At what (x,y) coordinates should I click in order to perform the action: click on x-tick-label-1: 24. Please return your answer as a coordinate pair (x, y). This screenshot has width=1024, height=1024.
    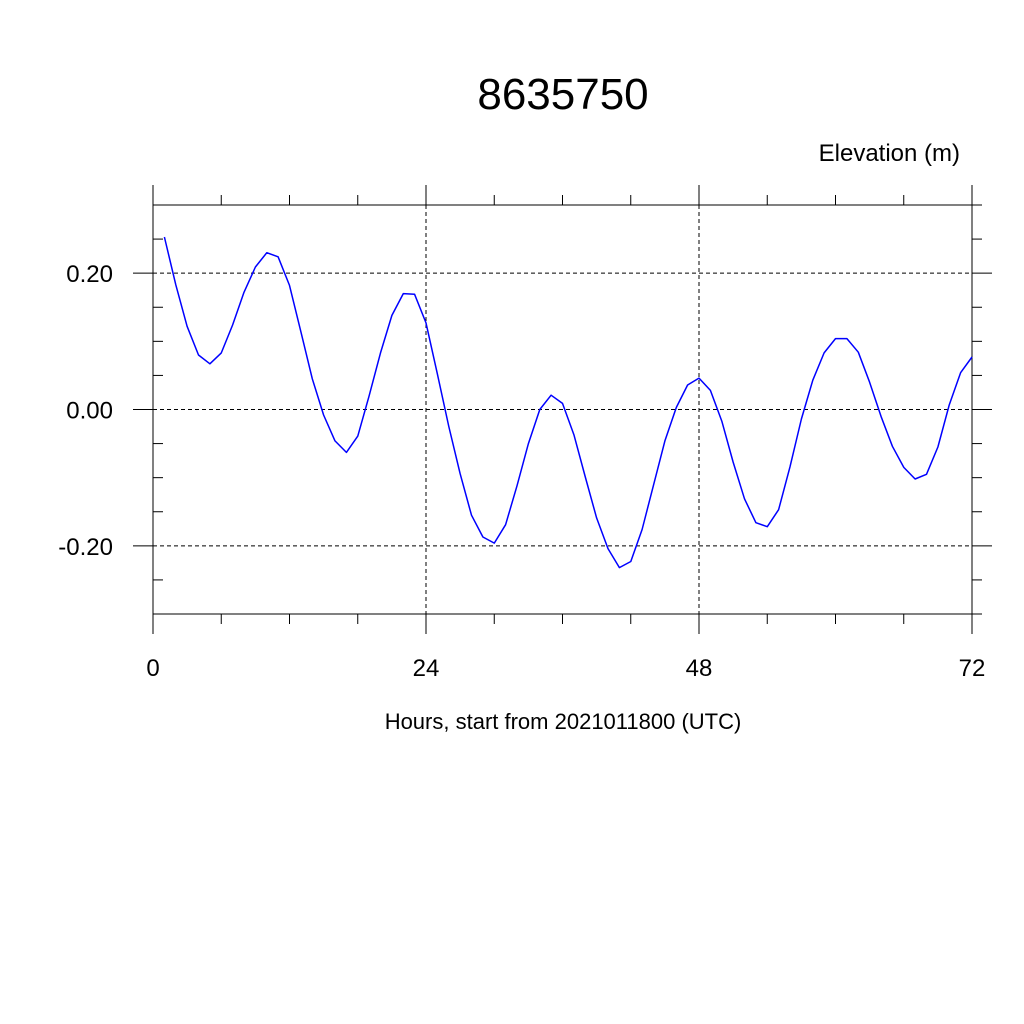
    Looking at the image, I should click on (426, 668).